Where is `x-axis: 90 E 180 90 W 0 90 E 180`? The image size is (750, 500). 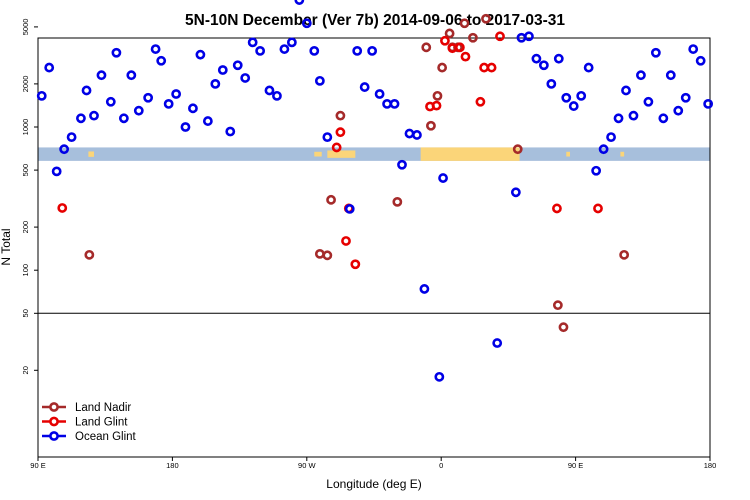
x-axis: 90 E 180 90 W 0 90 E 180 is located at coordinates (373, 463).